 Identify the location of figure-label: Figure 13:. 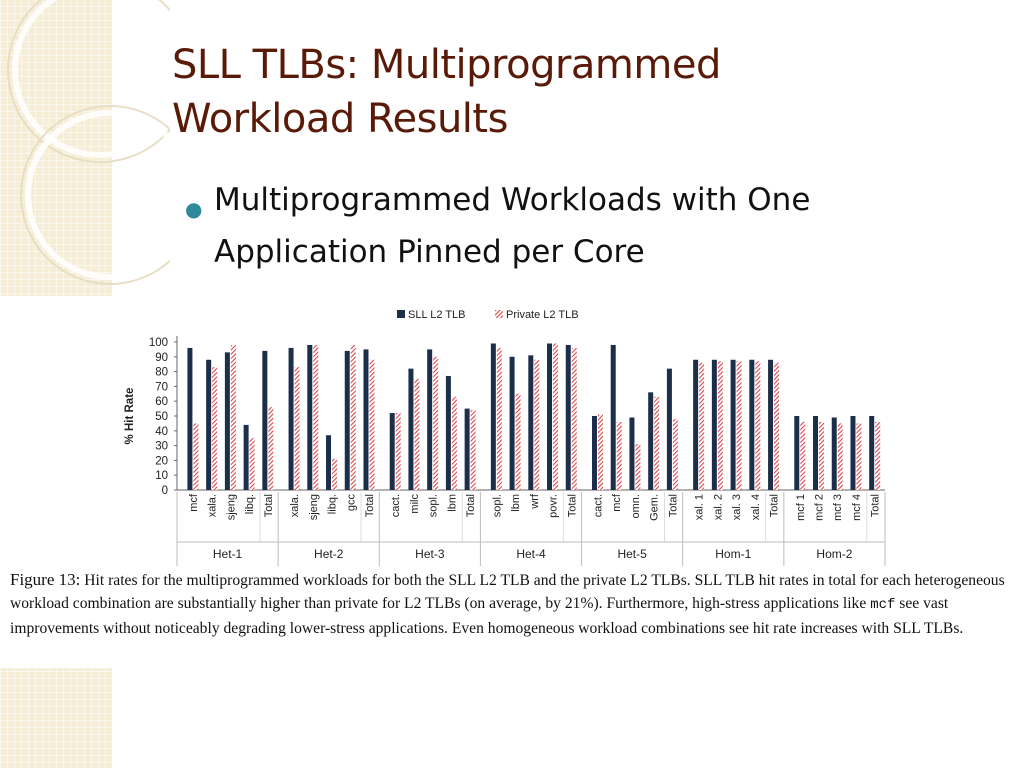
(45, 579).